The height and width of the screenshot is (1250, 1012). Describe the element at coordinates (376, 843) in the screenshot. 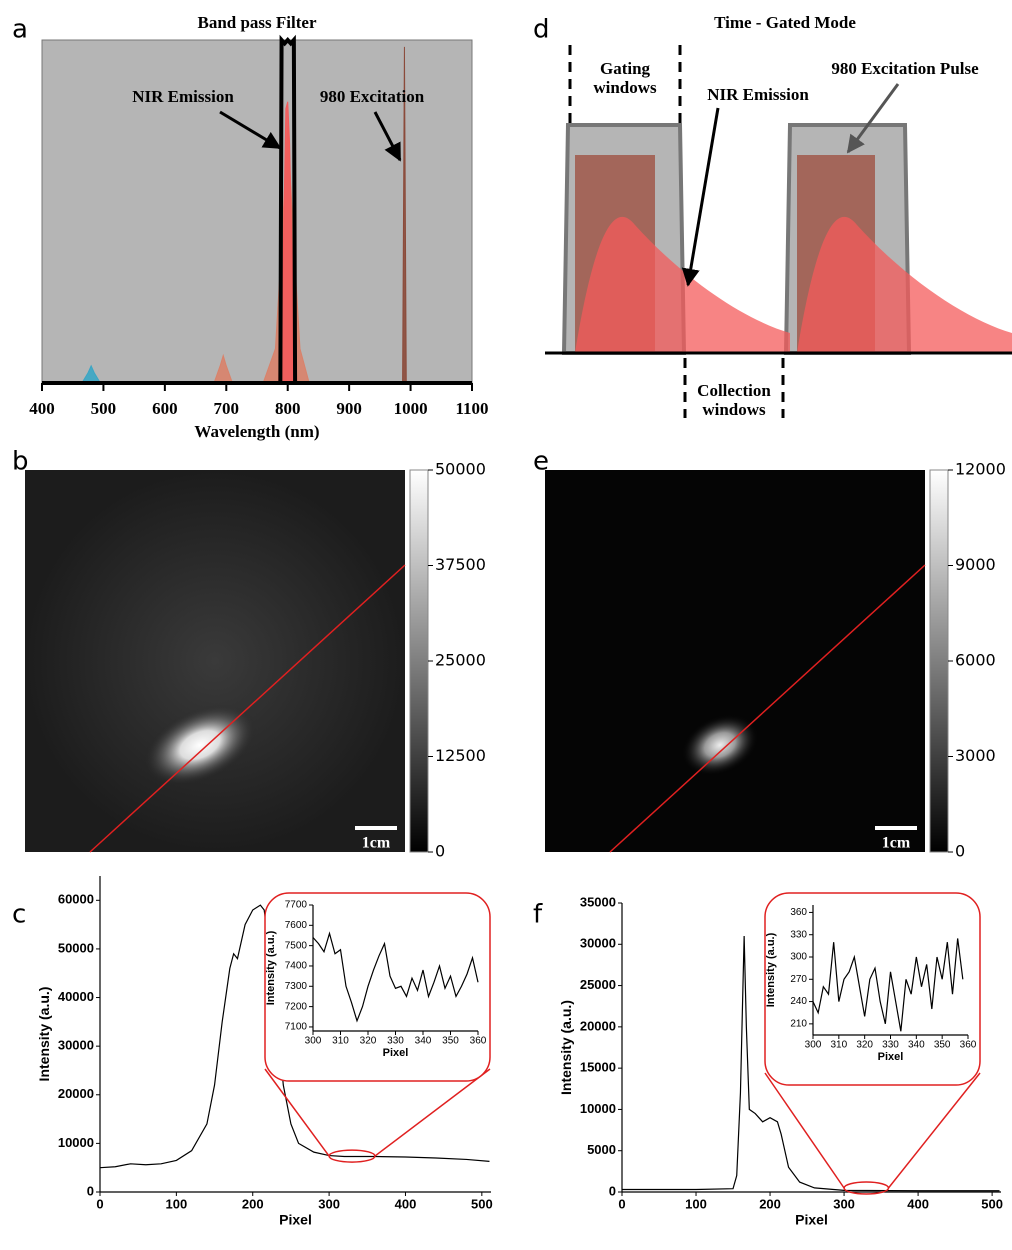

I see `scale-bar-label: 1cm` at that location.